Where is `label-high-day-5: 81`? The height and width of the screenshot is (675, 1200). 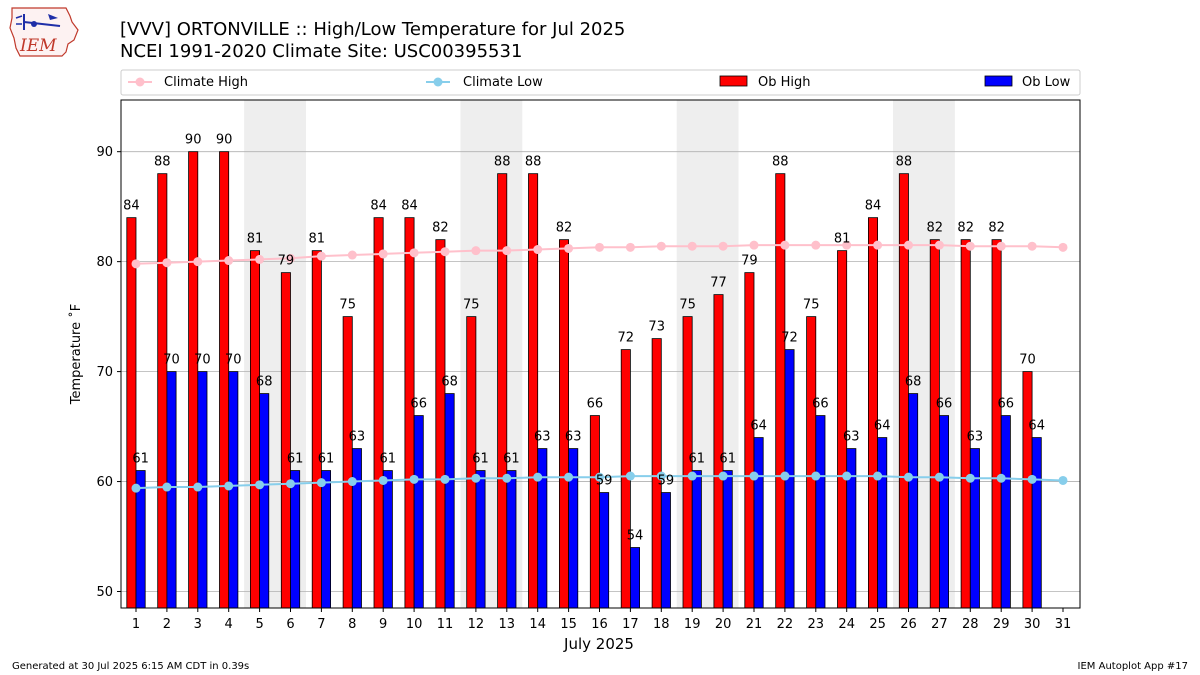
label-high-day-5: 81 is located at coordinates (255, 239).